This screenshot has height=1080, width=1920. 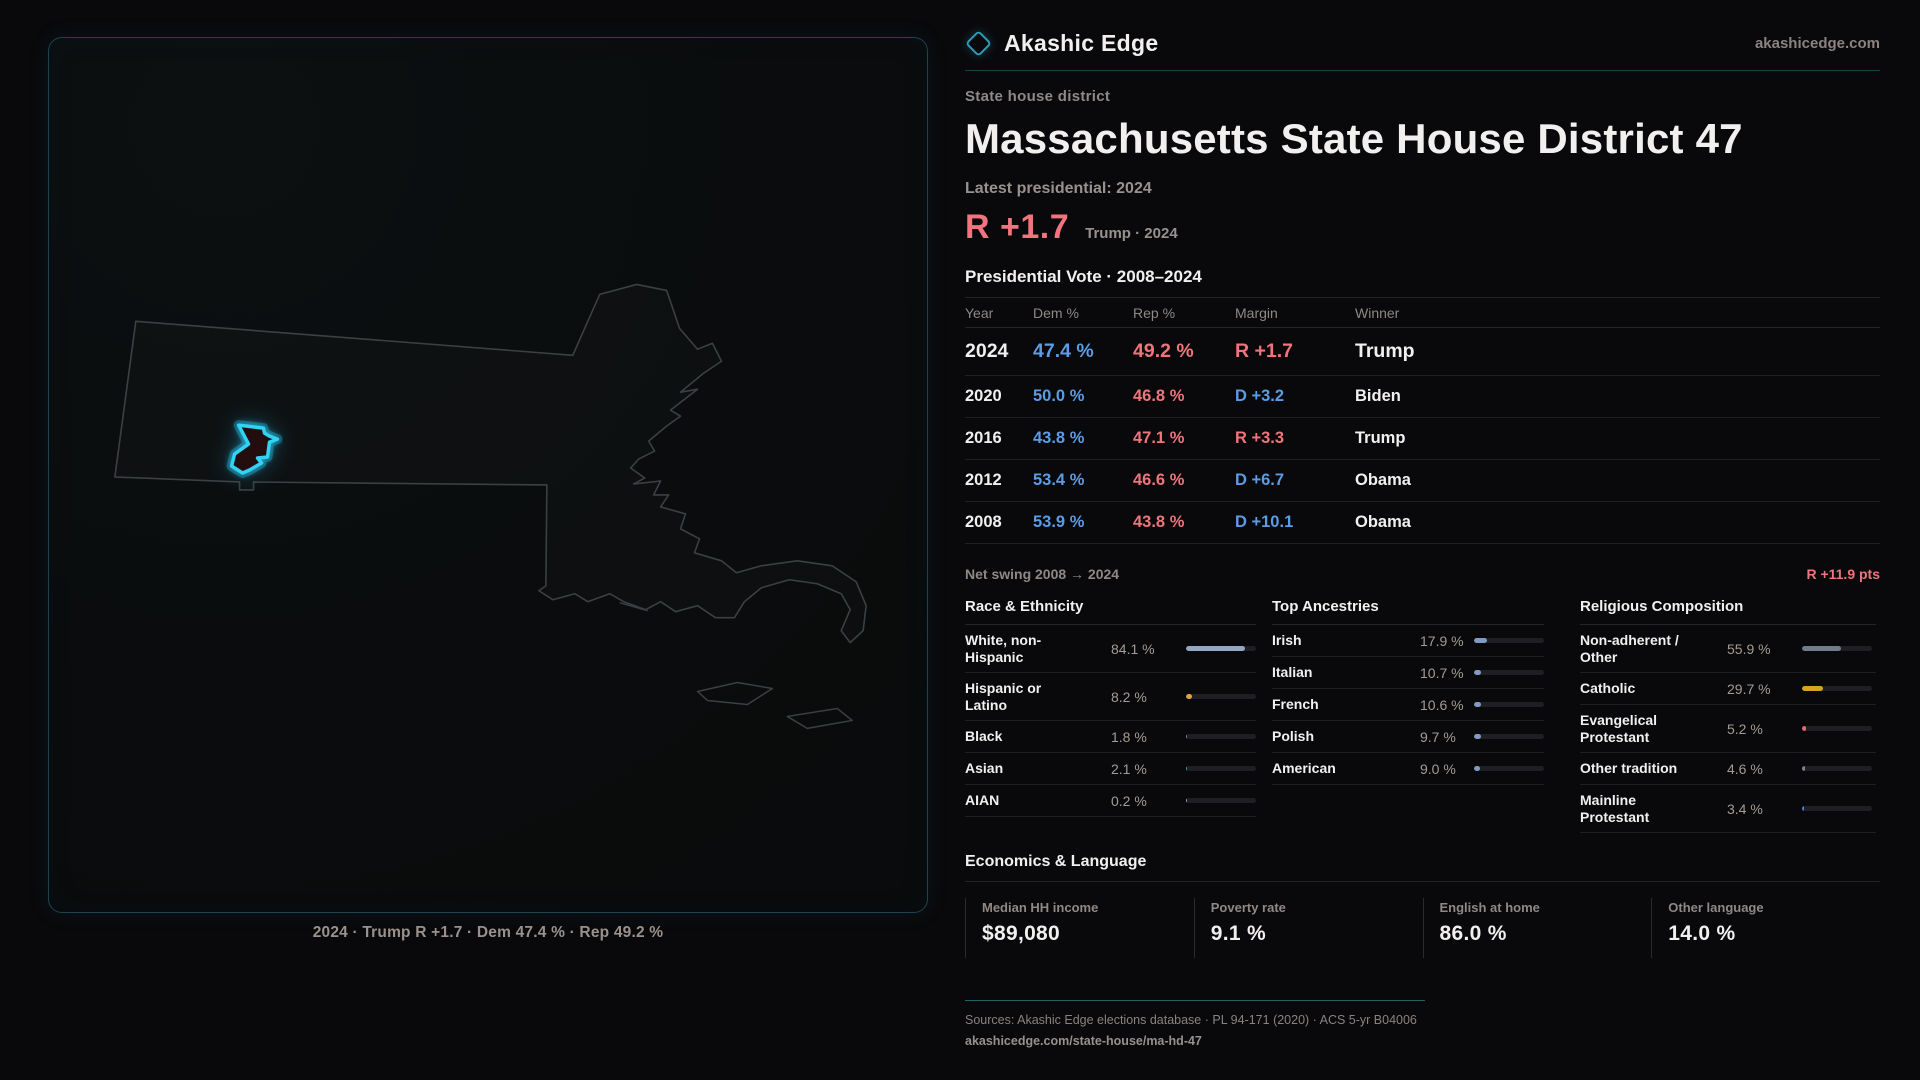 I want to click on table-row: 2008 53.9 % 43.8 % D +10.1 Obama, so click(x=1422, y=523).